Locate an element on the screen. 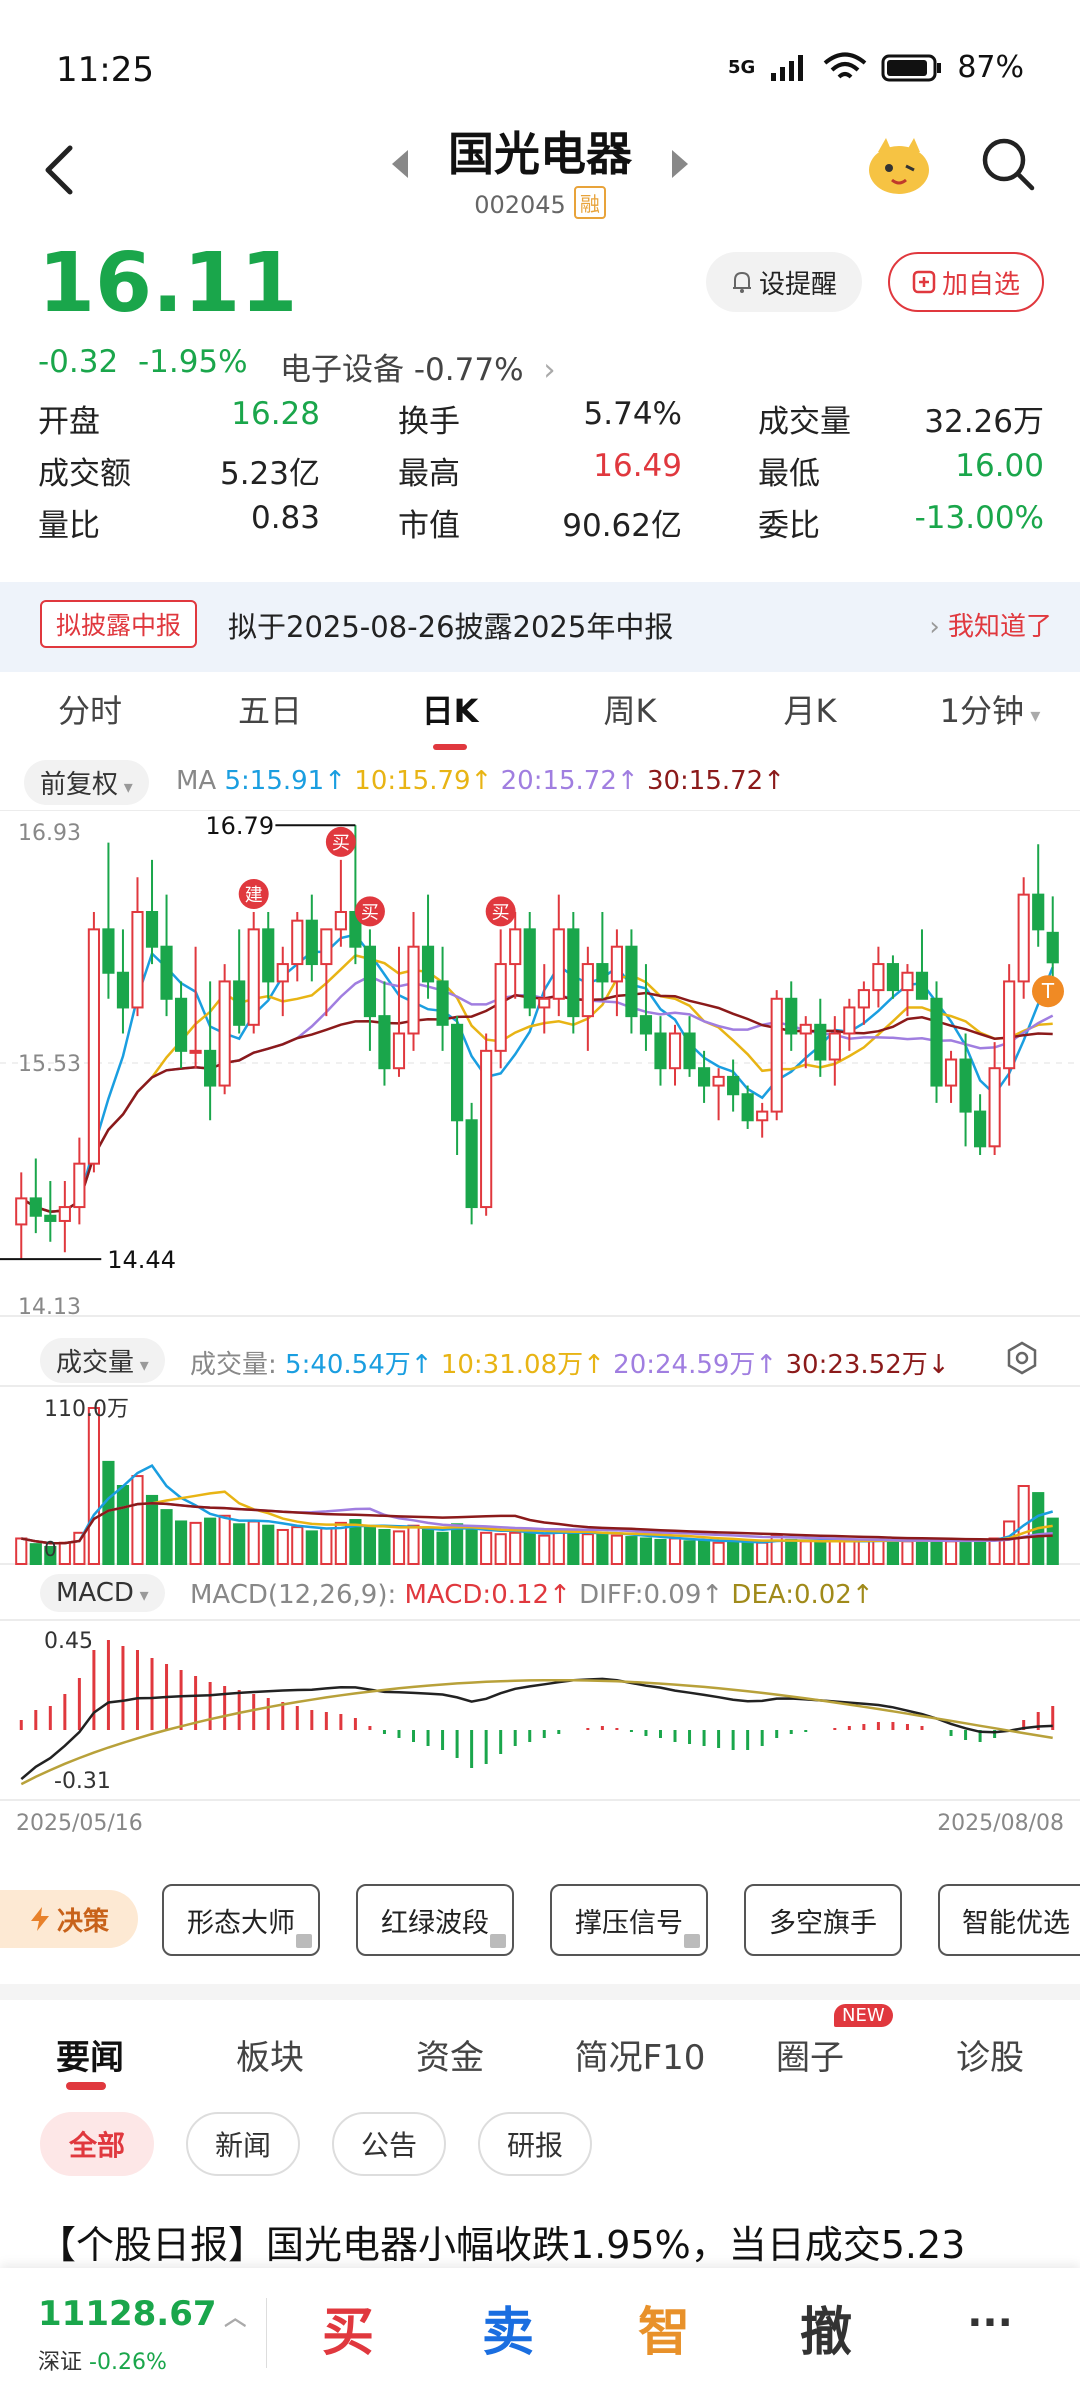 The width and height of the screenshot is (1080, 2400). prev-stock-icon is located at coordinates (400, 164).